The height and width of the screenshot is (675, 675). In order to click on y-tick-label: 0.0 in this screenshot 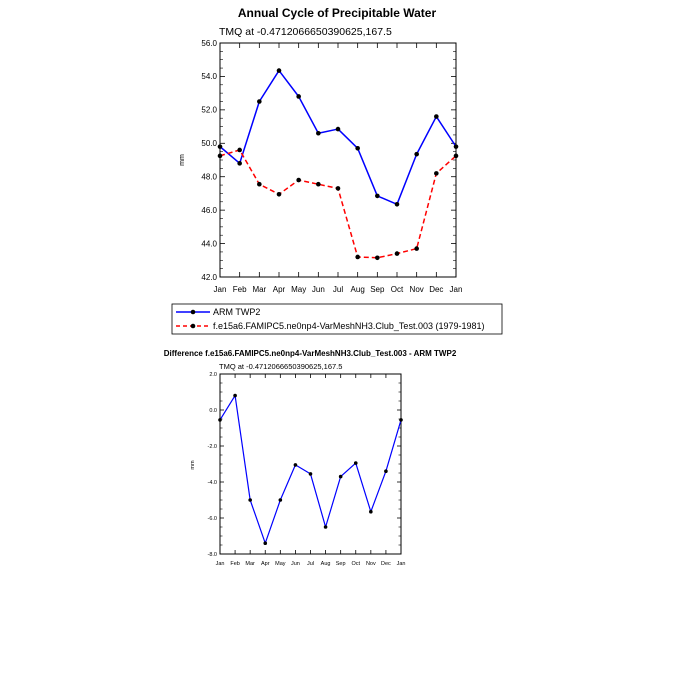, I will do `click(213, 411)`.